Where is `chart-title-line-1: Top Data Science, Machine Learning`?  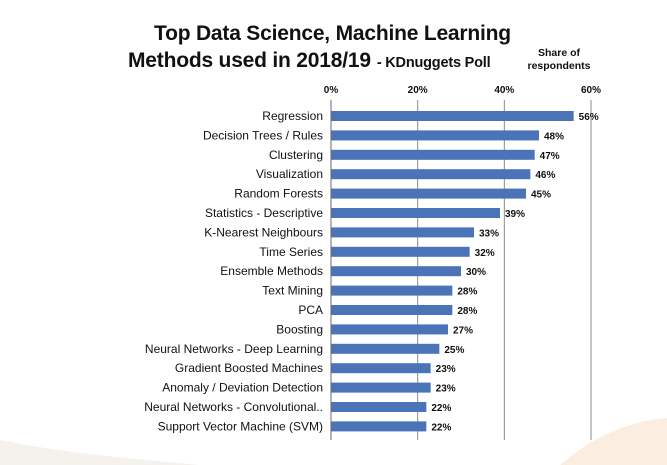
chart-title-line-1: Top Data Science, Machine Learning is located at coordinates (332, 33).